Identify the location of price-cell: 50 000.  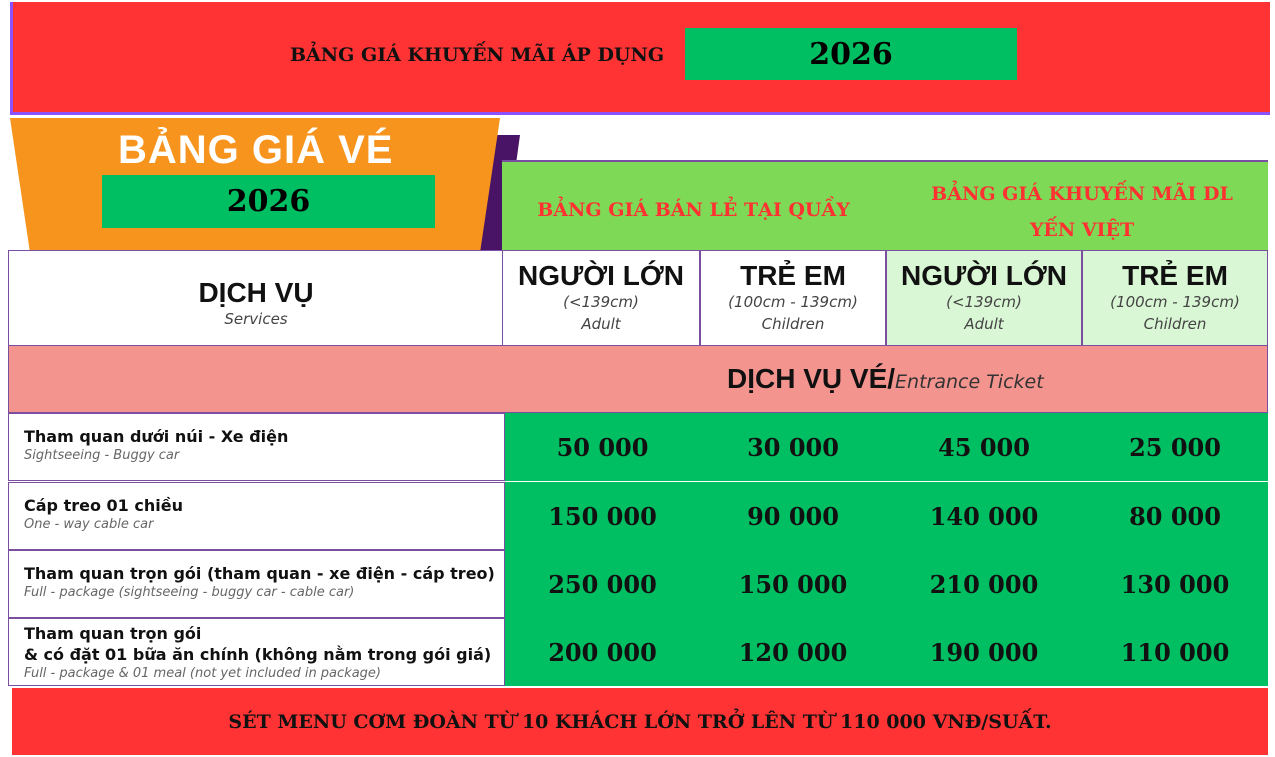
(602, 447).